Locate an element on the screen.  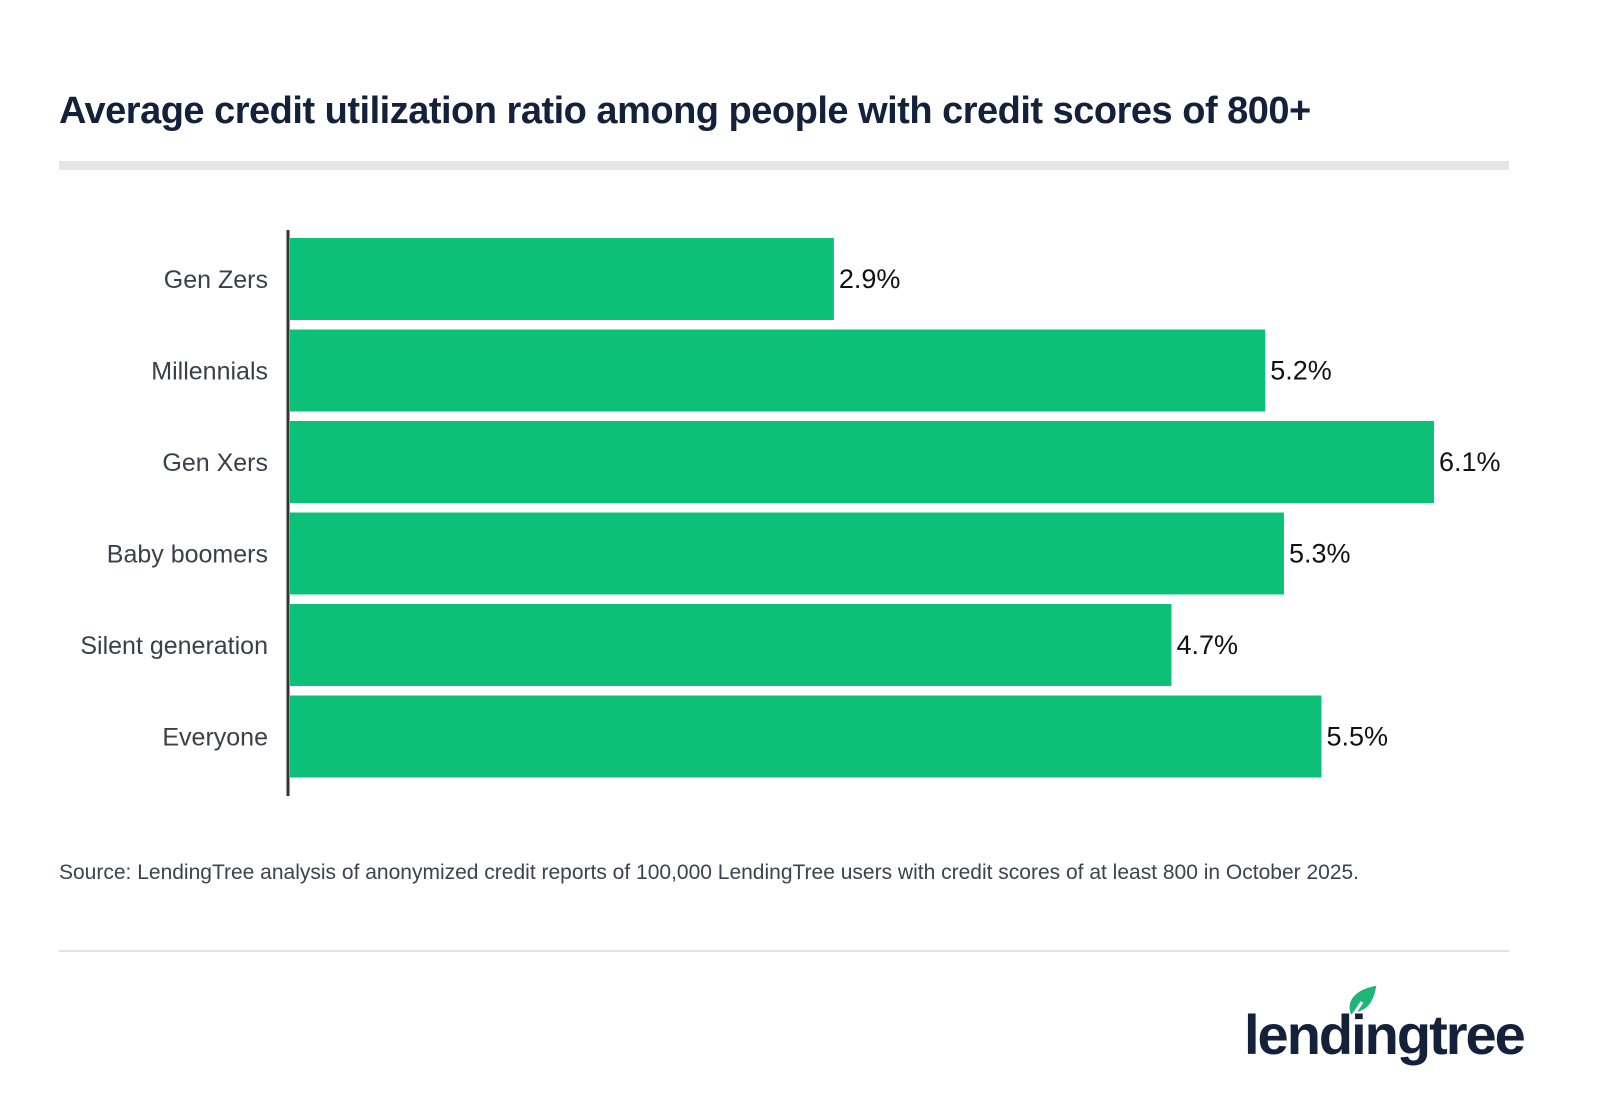
category-label: Gen Zers is located at coordinates (216, 280).